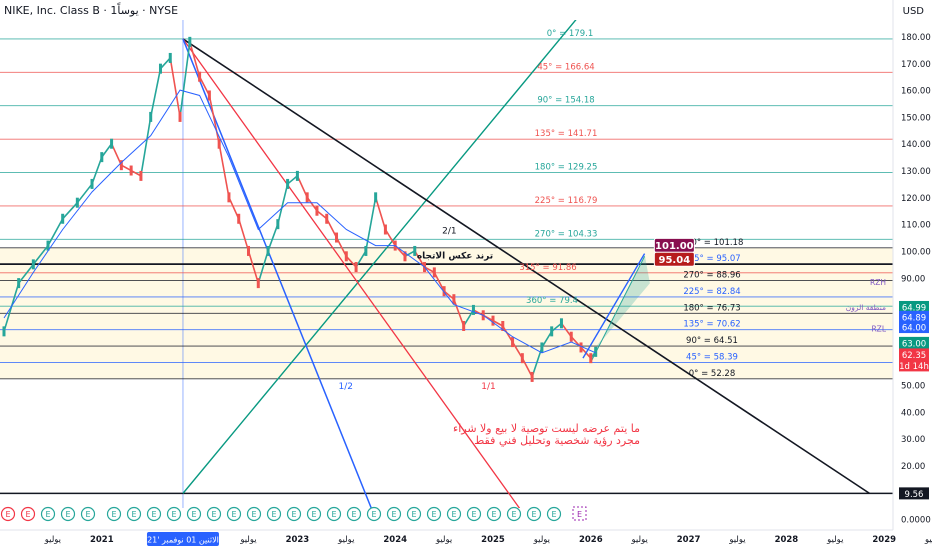  Describe the element at coordinates (91, 10) in the screenshot. I see `symbol-title: NIKE, Inc. Class B · 1يوساً · NYSE` at that location.